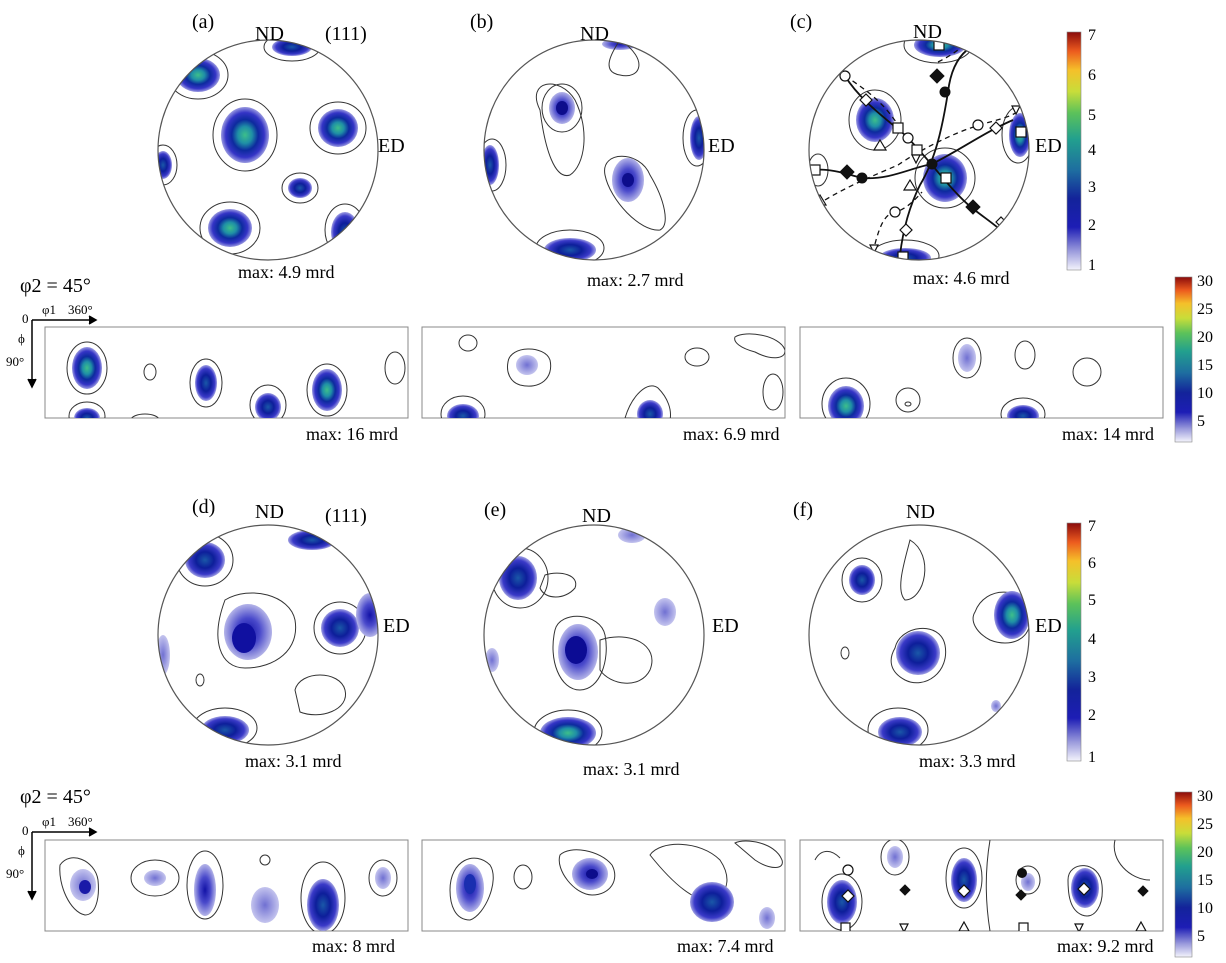  I want to click on odf-max-f: max: 9.2 mrd, so click(1105, 946).